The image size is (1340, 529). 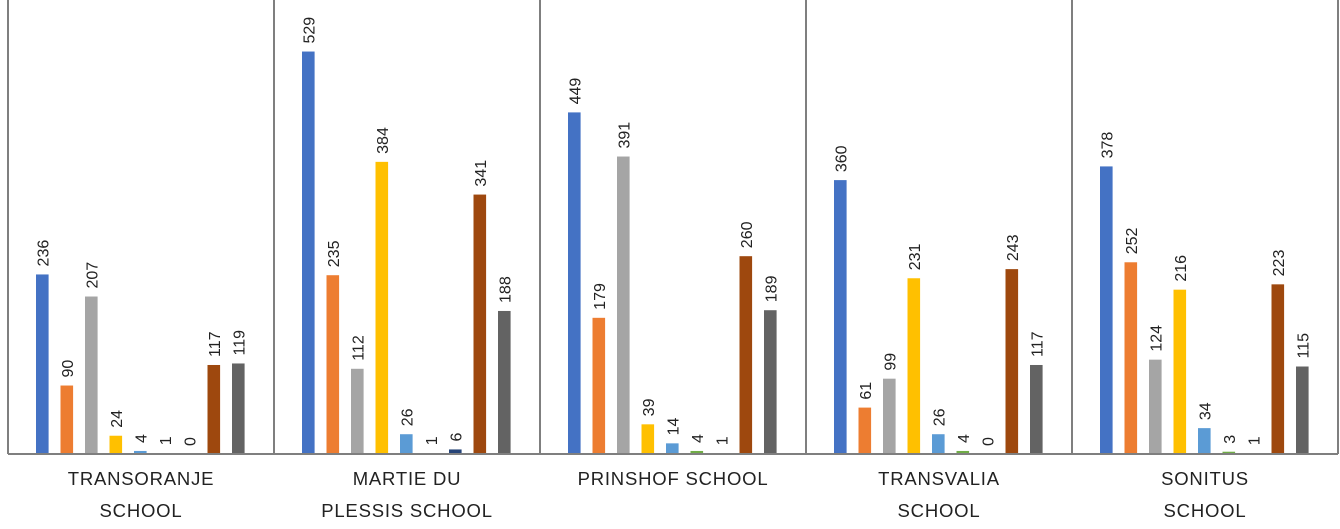 What do you see at coordinates (407, 478) in the screenshot?
I see `category-label-1-line-0: MARTIE DU` at bounding box center [407, 478].